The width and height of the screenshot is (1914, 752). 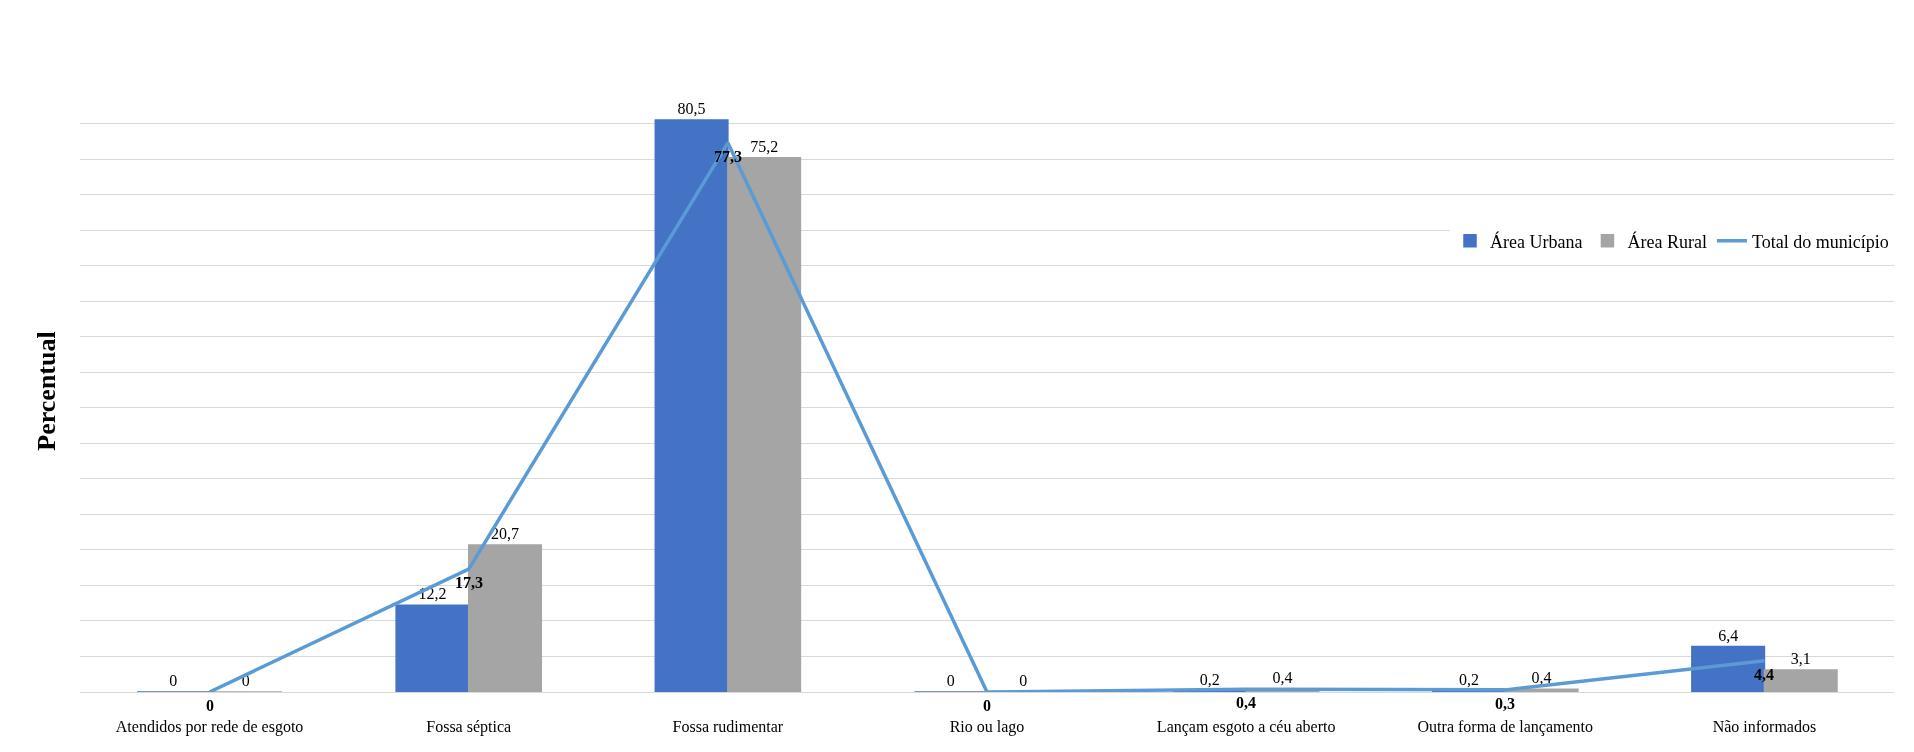 I want to click on legend-label: Área Rural, so click(x=1667, y=241).